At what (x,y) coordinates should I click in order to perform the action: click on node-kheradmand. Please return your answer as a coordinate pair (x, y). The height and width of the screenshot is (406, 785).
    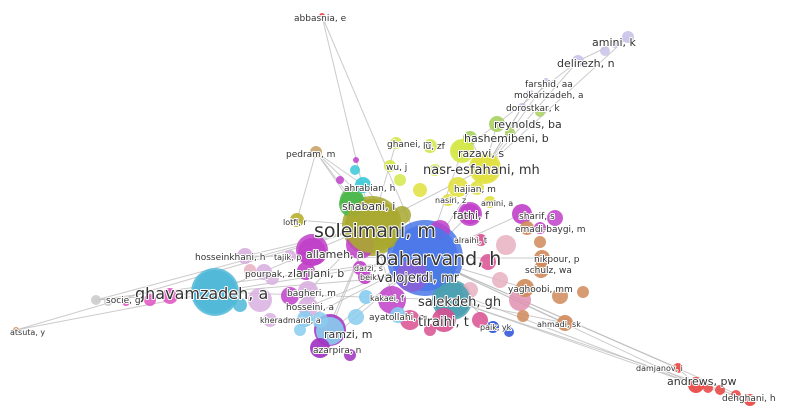
    Looking at the image, I should click on (305, 319).